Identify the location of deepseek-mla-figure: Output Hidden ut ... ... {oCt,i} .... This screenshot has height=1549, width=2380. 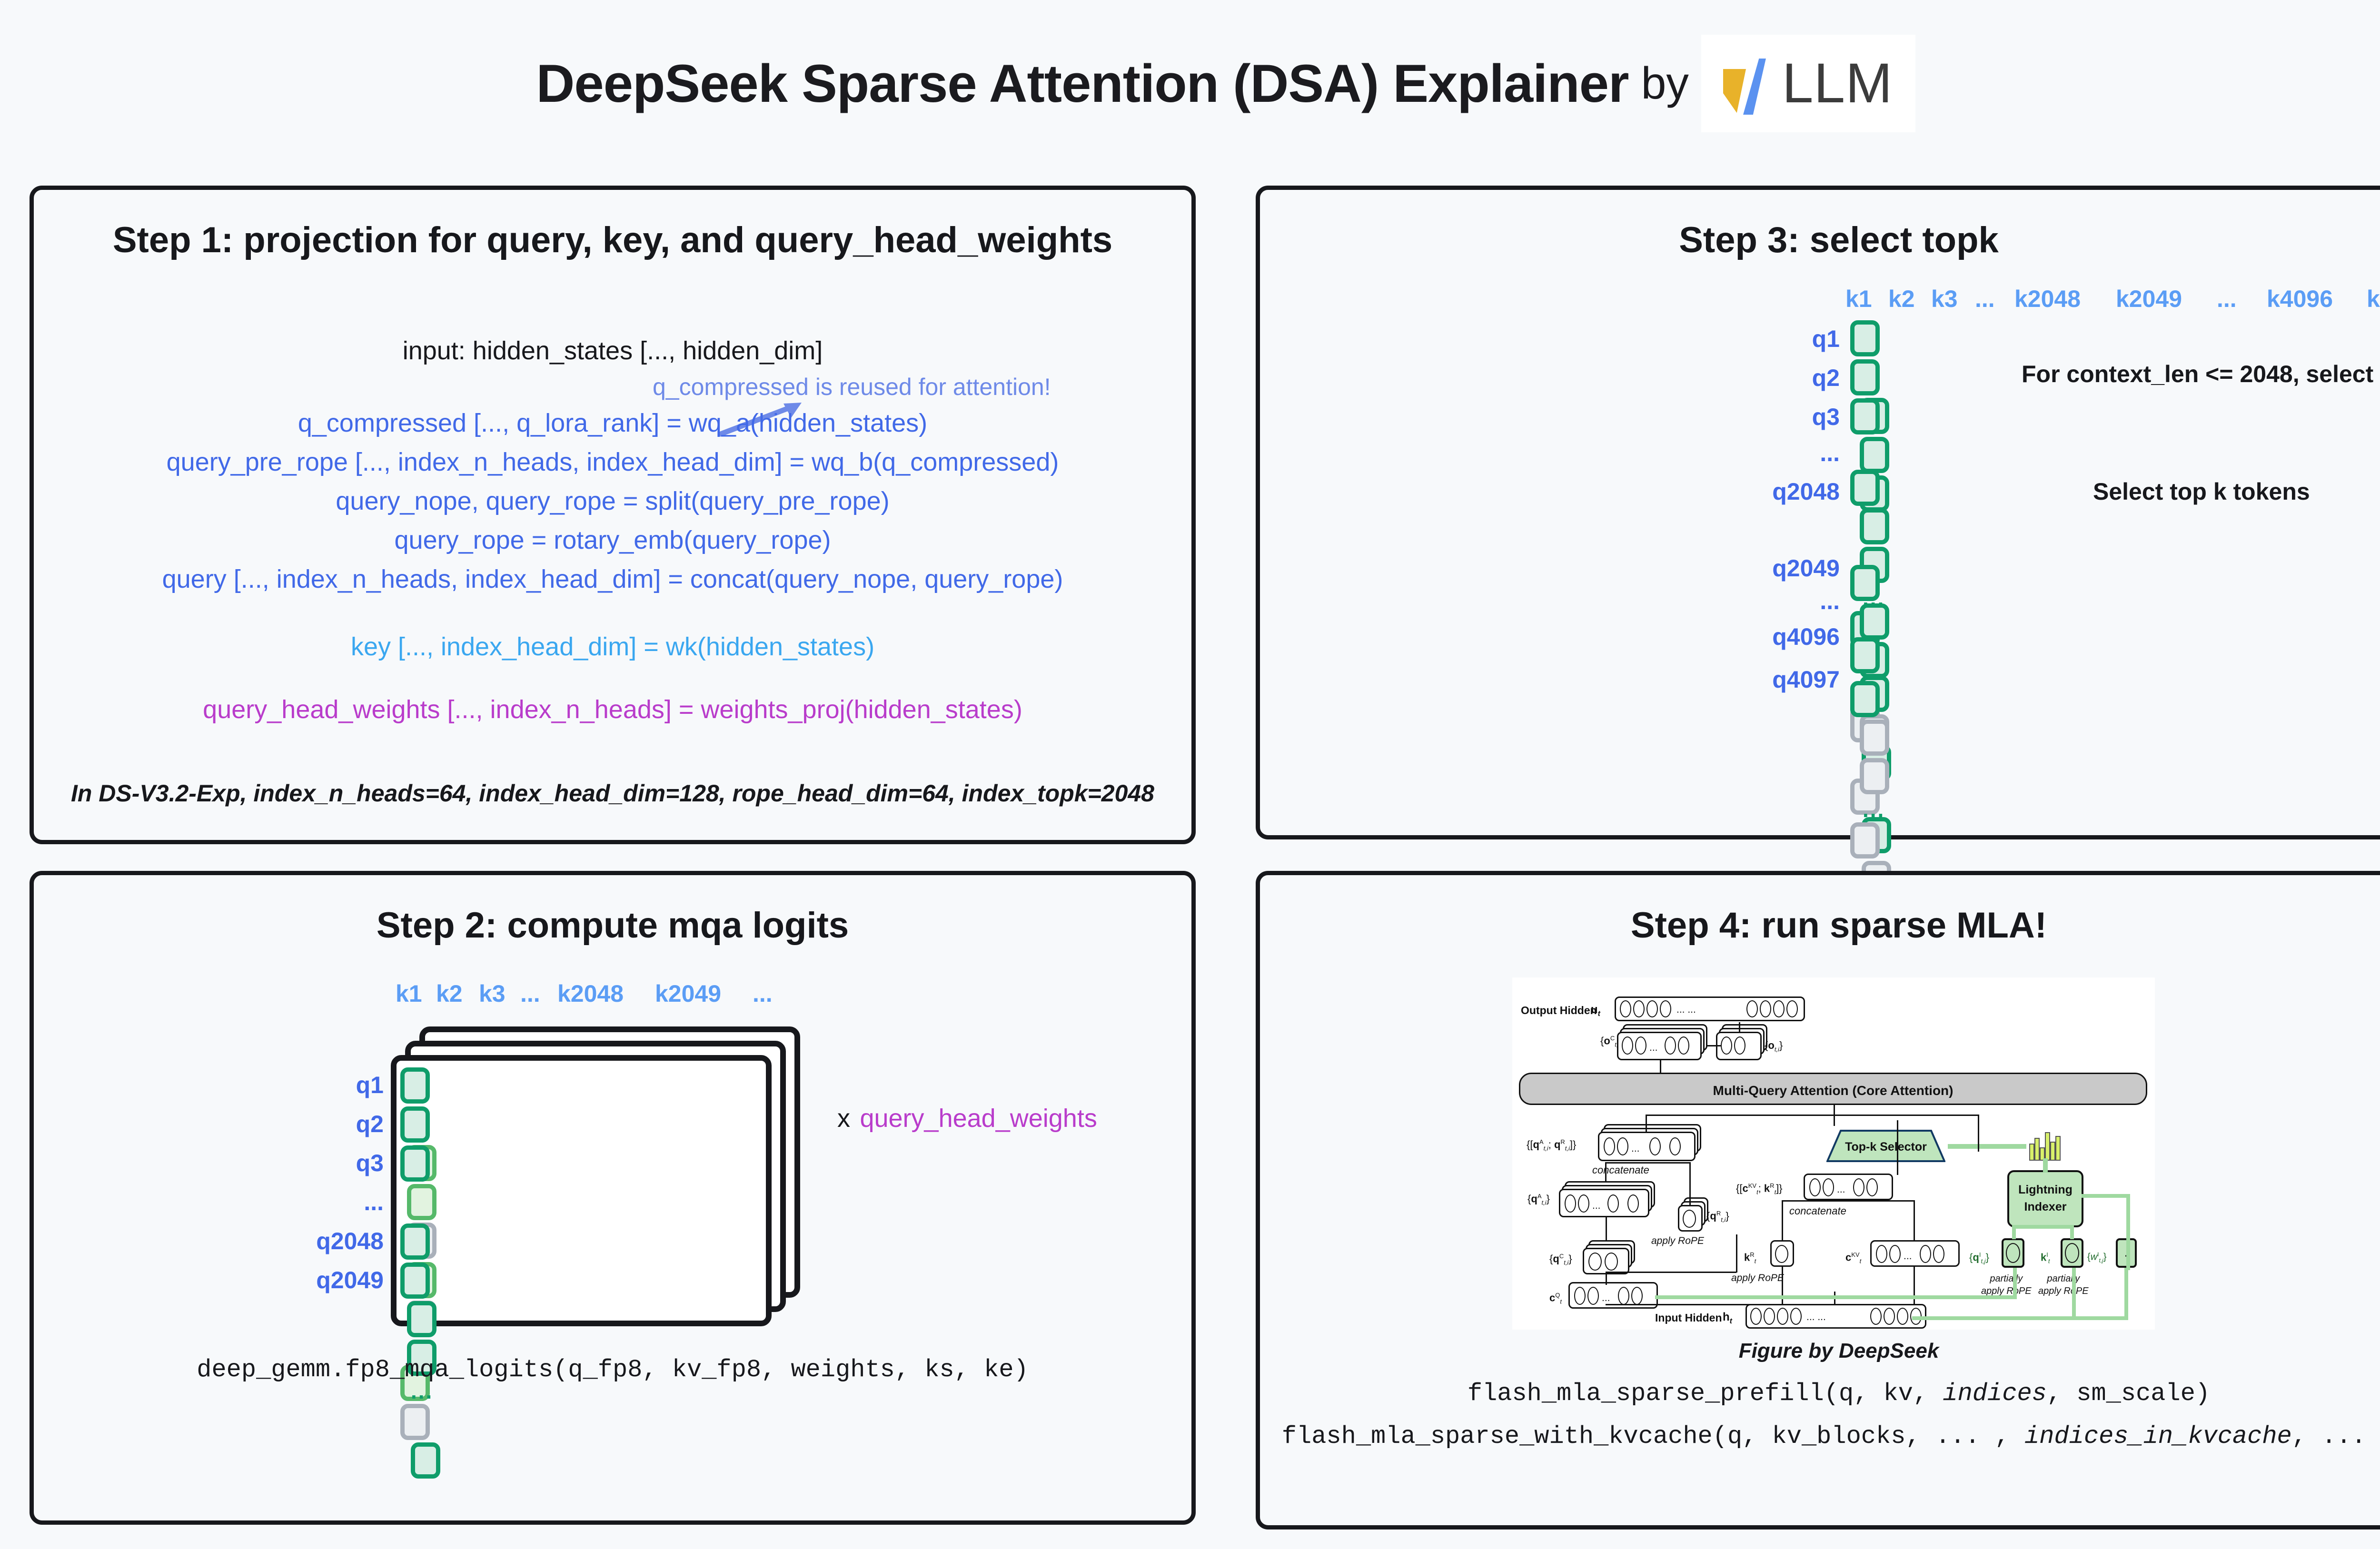
(1833, 1153).